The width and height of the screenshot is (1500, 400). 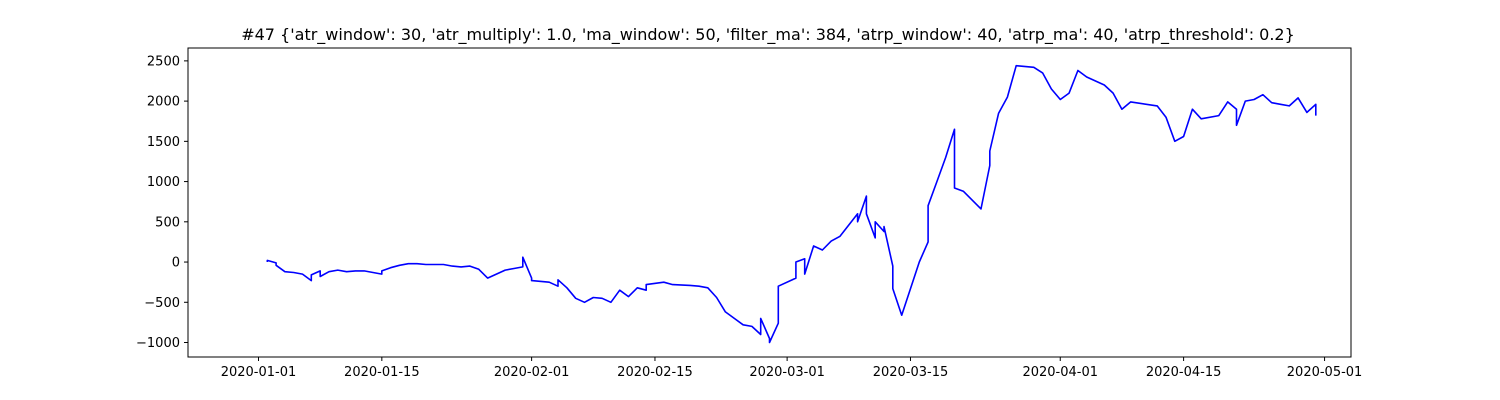 What do you see at coordinates (163, 102) in the screenshot?
I see `y-tick-label: 2000` at bounding box center [163, 102].